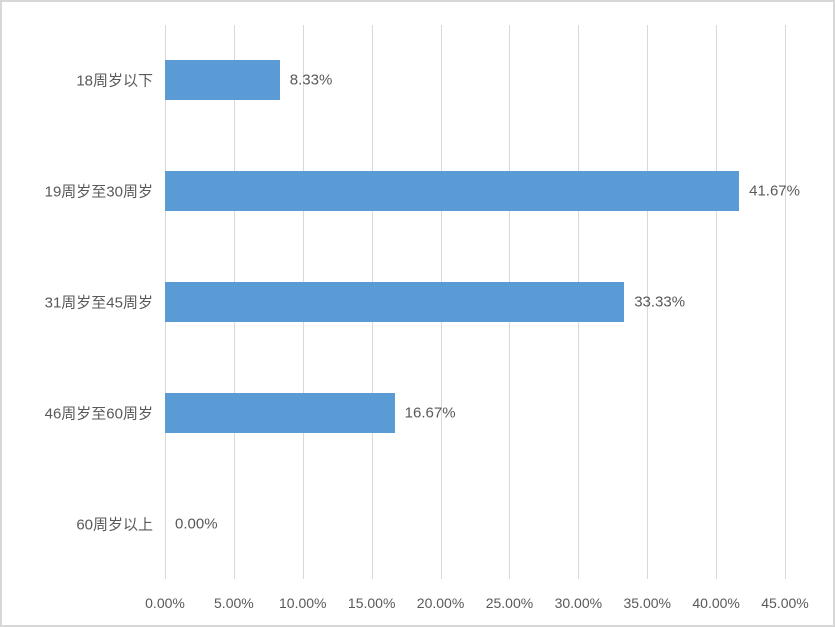 Image resolution: width=835 pixels, height=627 pixels. Describe the element at coordinates (303, 603) in the screenshot. I see `x-axis-tick-label: 10.00%` at that location.